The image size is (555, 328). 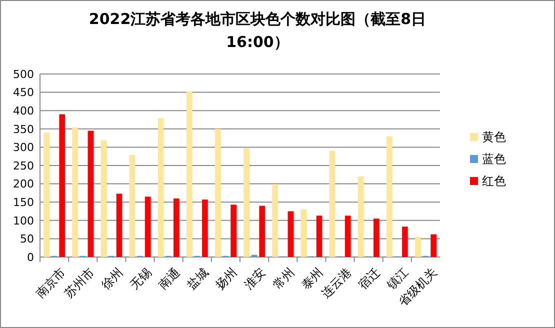 I want to click on y-tick-label: 400, so click(x=23, y=111).